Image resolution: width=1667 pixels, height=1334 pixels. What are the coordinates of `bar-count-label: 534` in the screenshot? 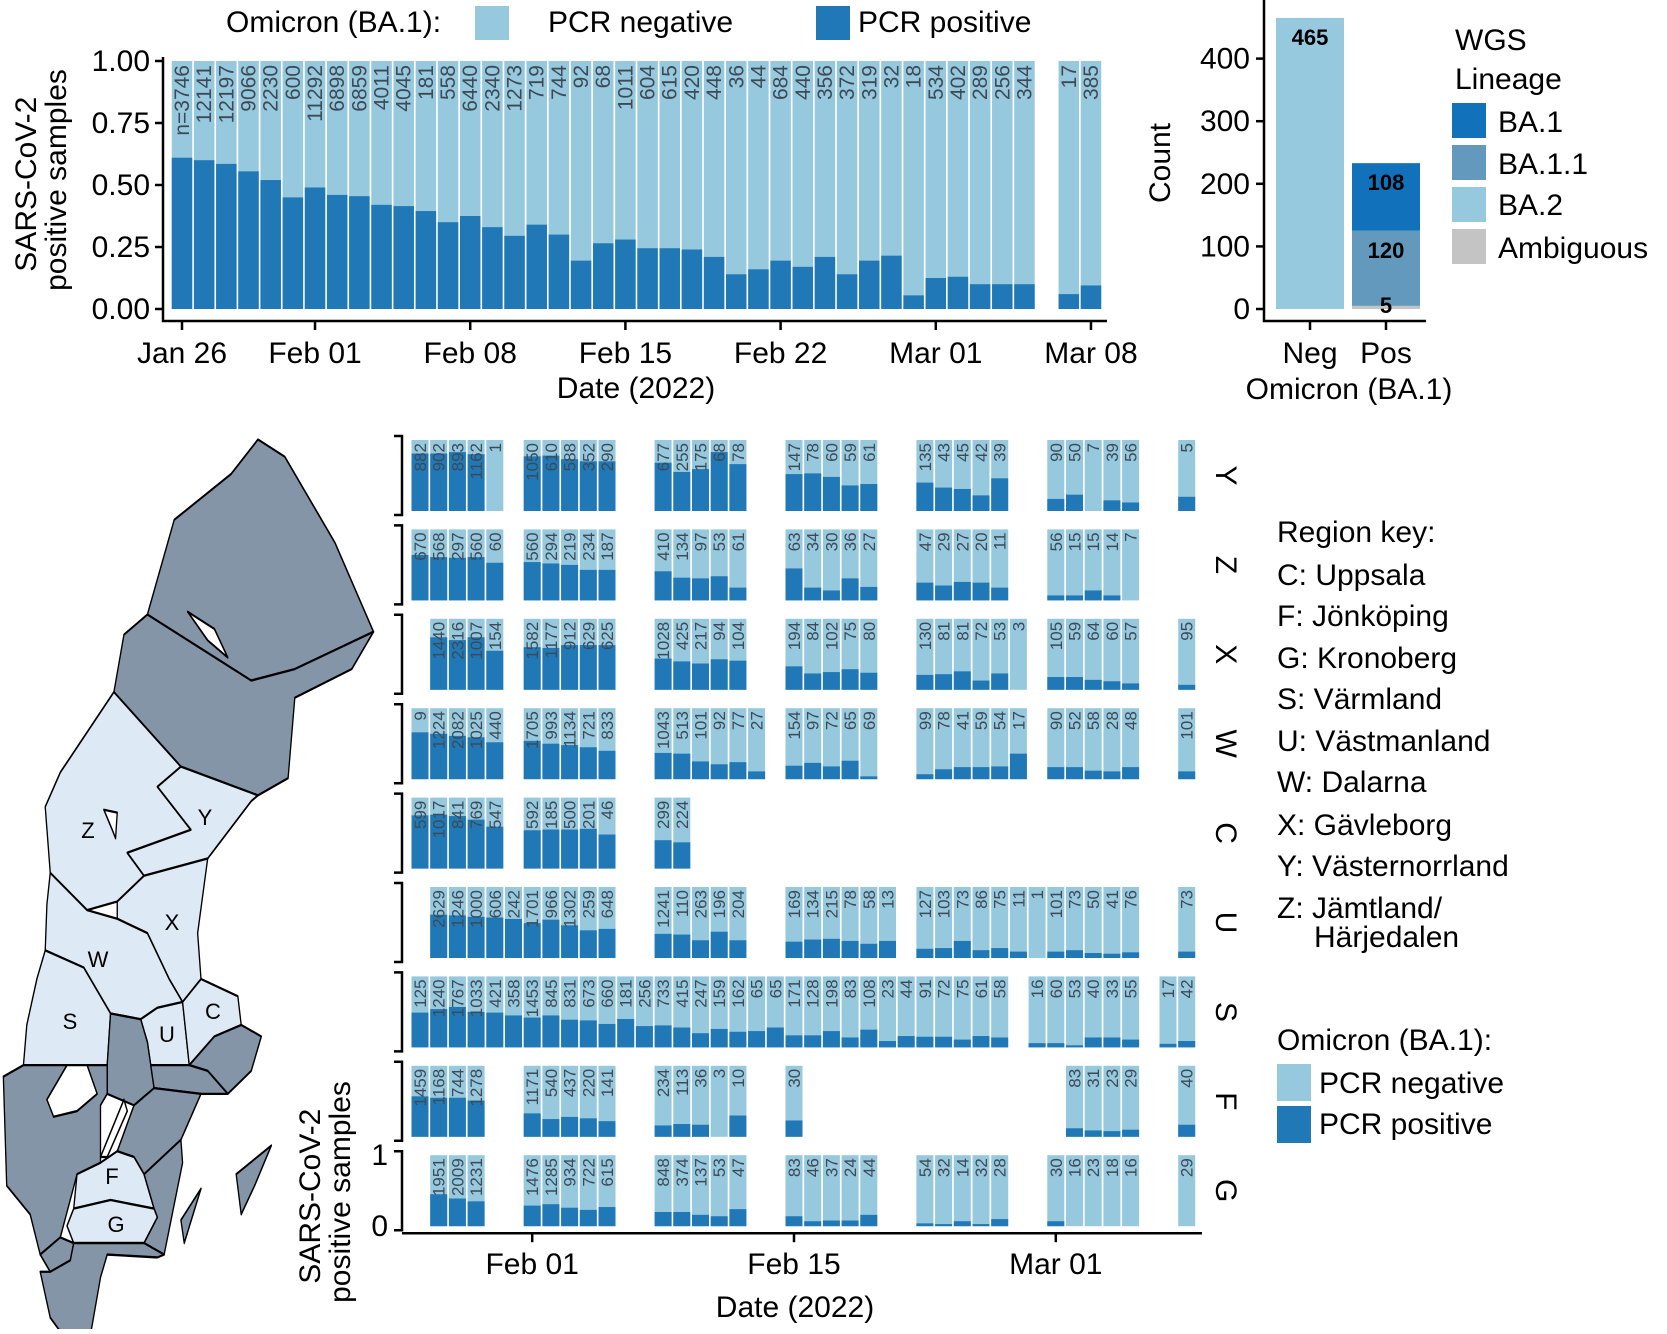 It's located at (936, 82).